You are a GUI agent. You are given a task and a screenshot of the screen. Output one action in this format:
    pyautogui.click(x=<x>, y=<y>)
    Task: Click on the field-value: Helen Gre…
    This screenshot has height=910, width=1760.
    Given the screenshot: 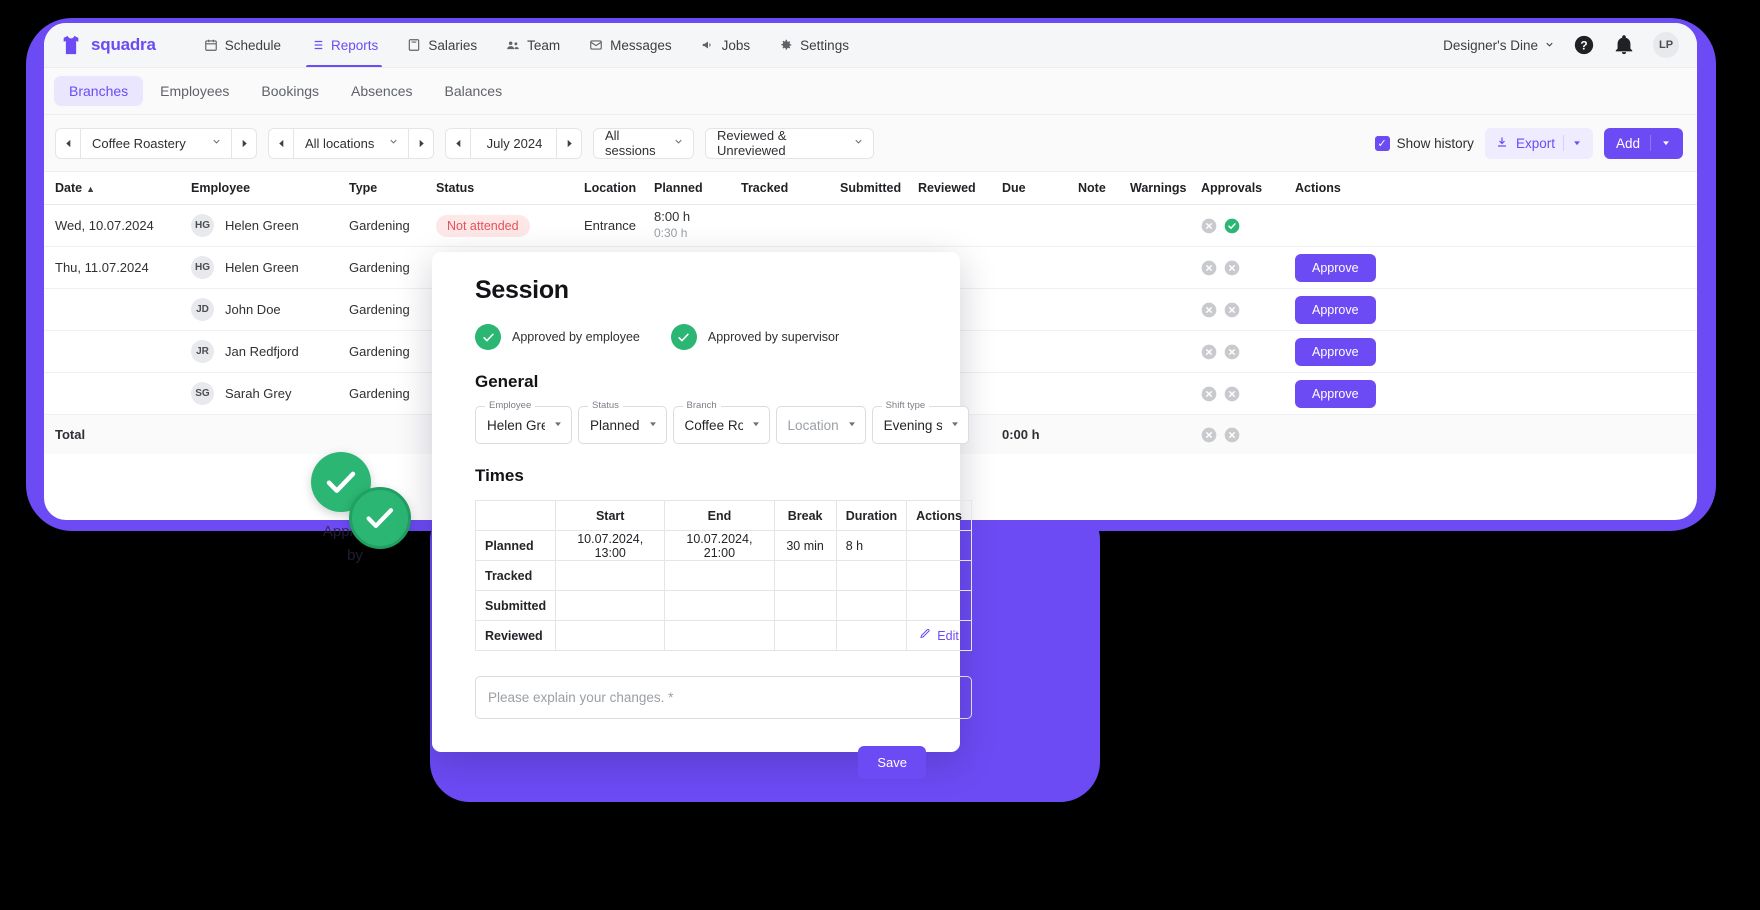 What is the action you would take?
    pyautogui.click(x=516, y=425)
    